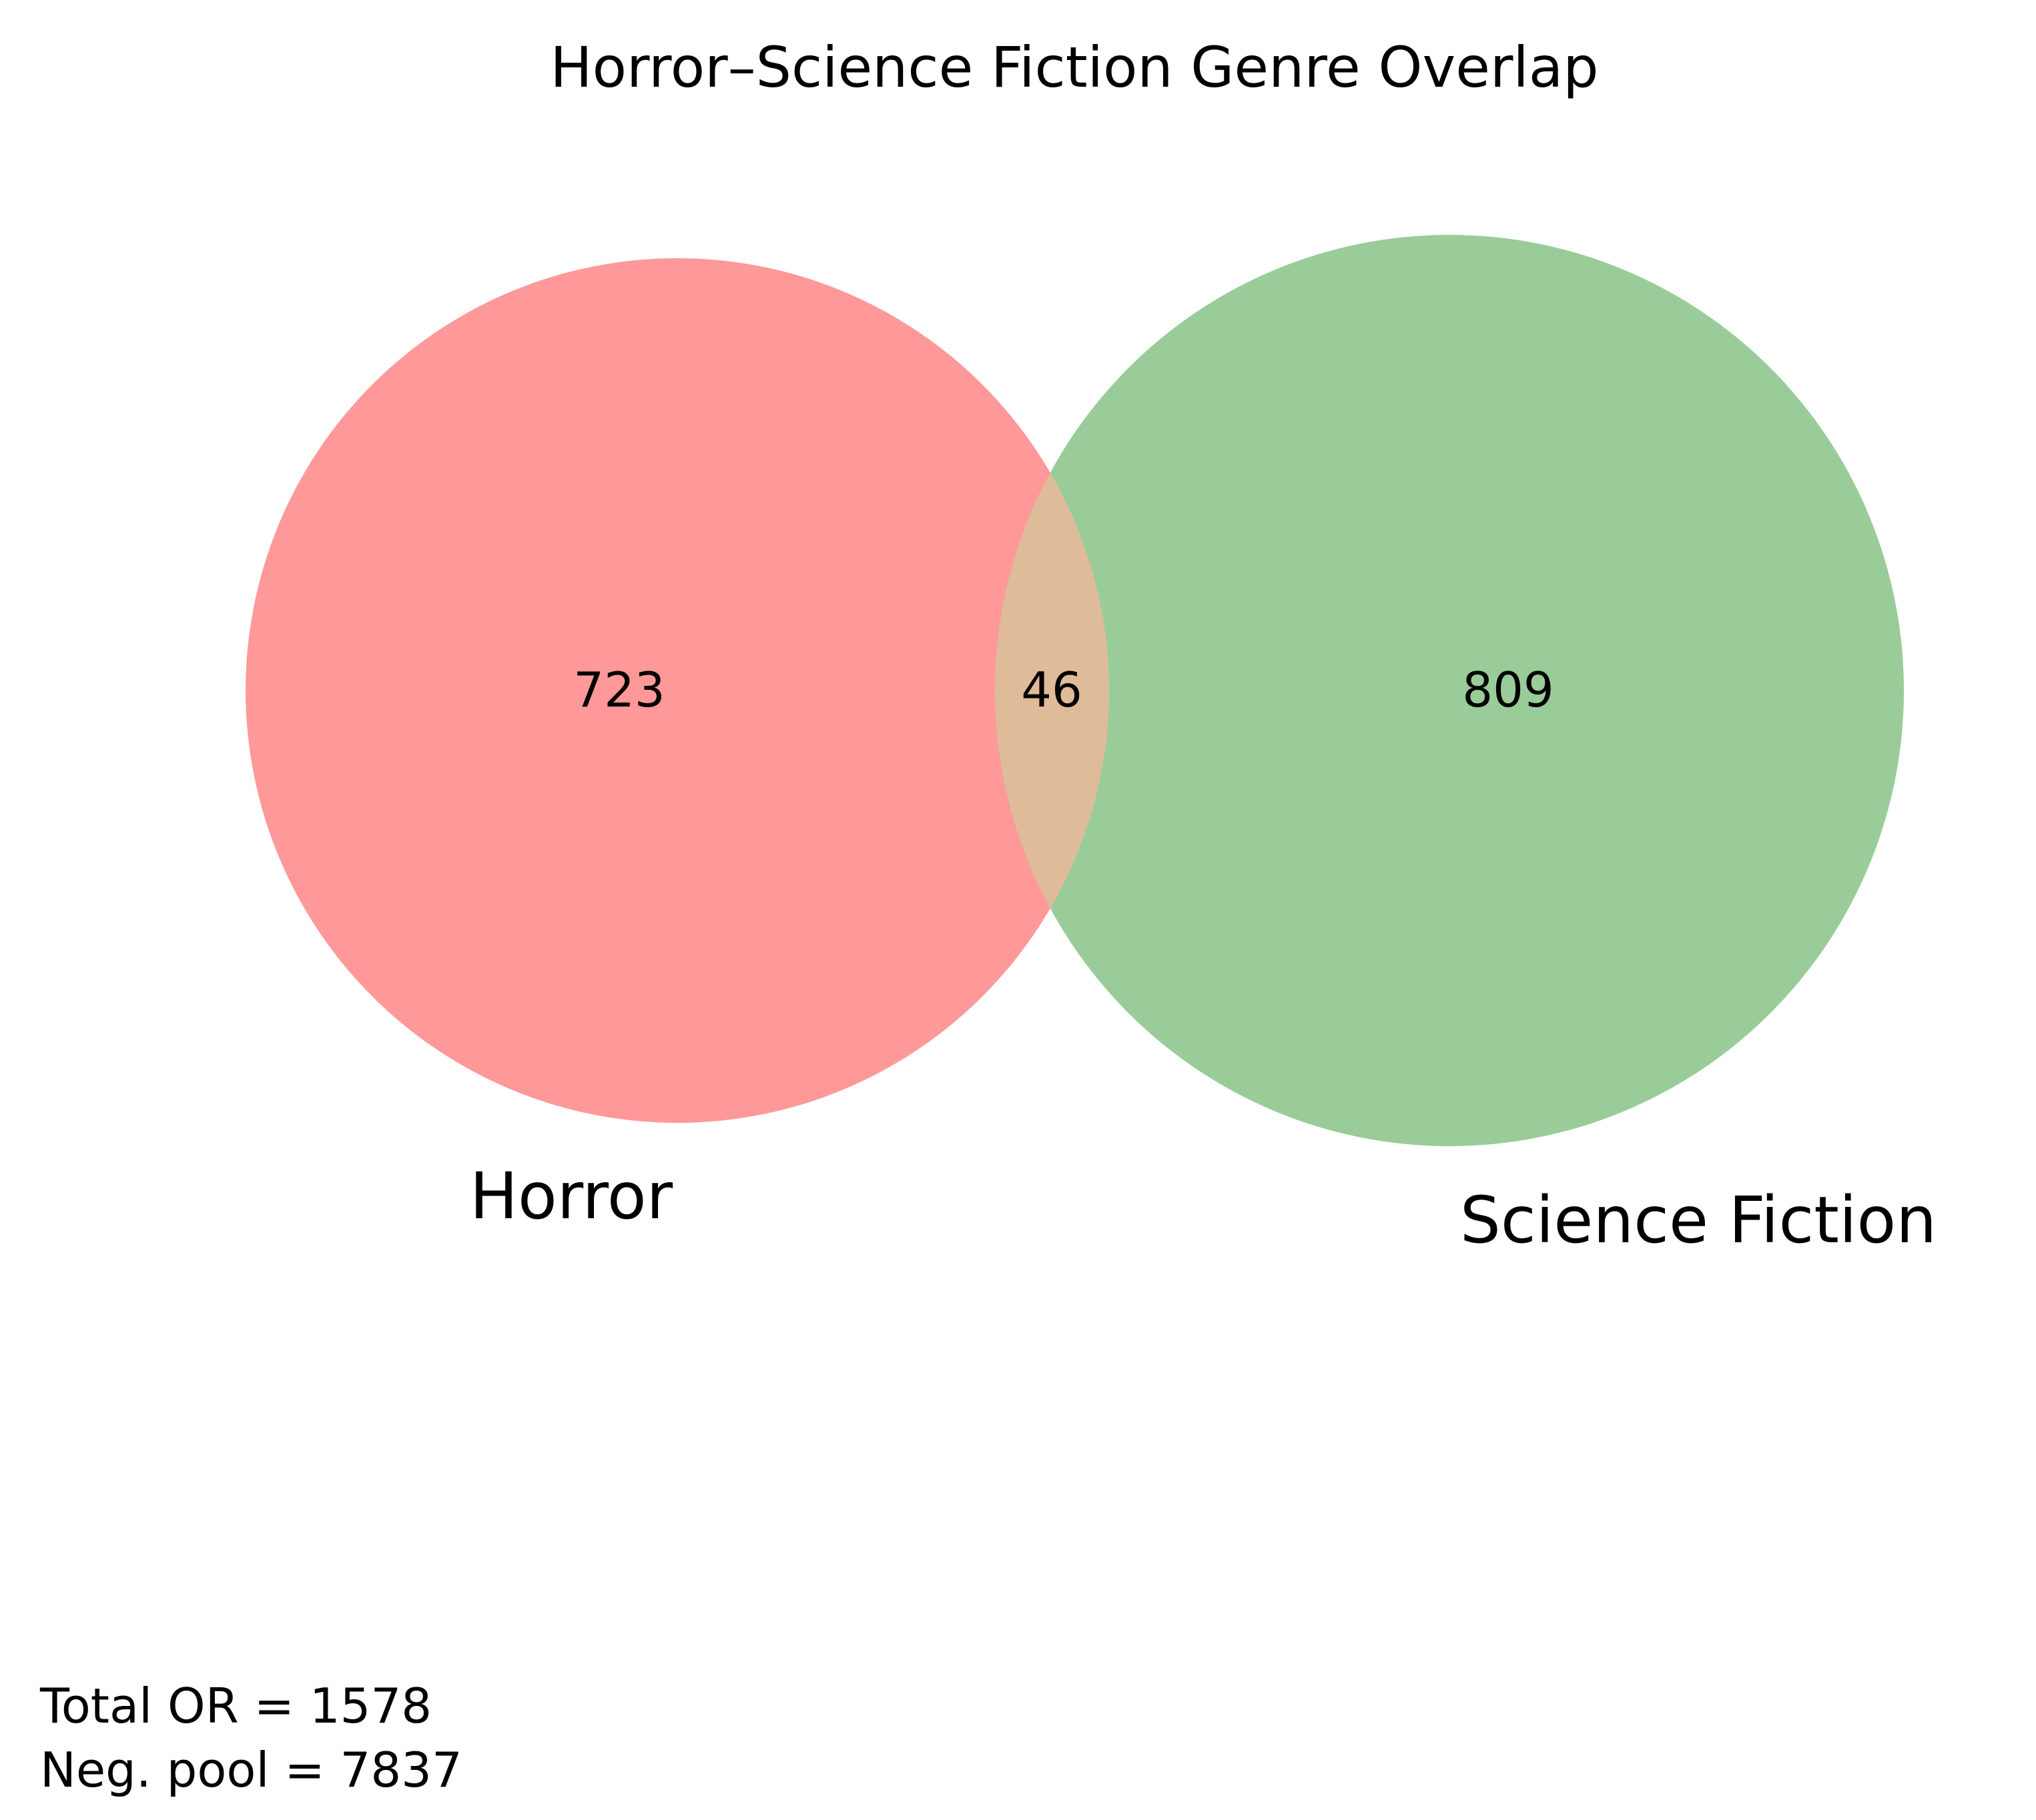 The width and height of the screenshot is (2036, 1820). I want to click on total-or-annotation: Total OR = 1578, so click(235, 1706).